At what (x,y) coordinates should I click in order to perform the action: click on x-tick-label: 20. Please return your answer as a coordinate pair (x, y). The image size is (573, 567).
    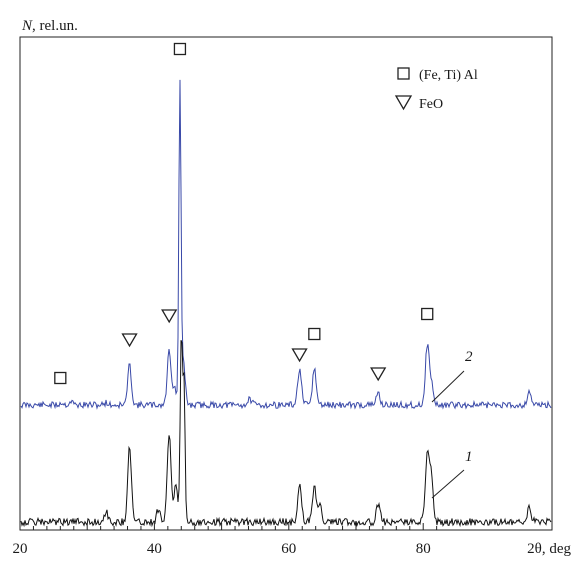
    Looking at the image, I should click on (20, 549).